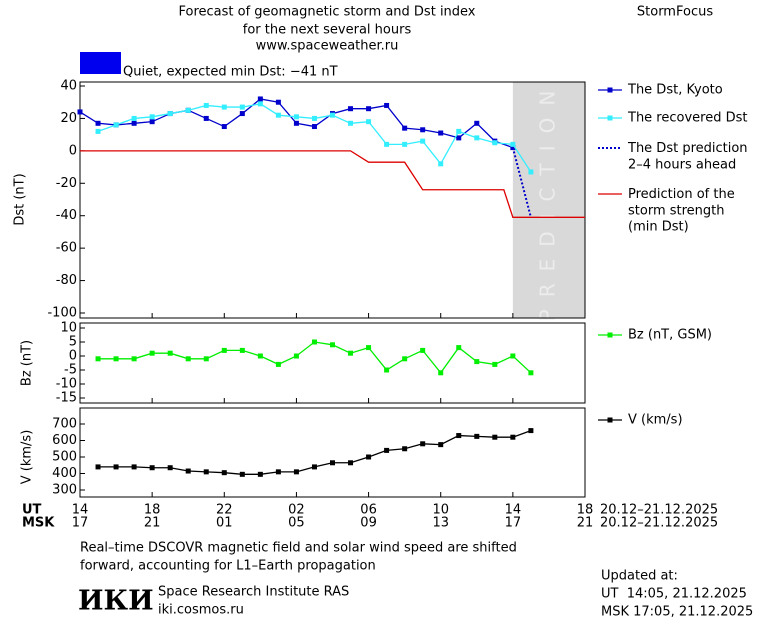  Describe the element at coordinates (230, 72) in the screenshot. I see `status-text: Quiet, expected min Dst: −41 nT` at that location.